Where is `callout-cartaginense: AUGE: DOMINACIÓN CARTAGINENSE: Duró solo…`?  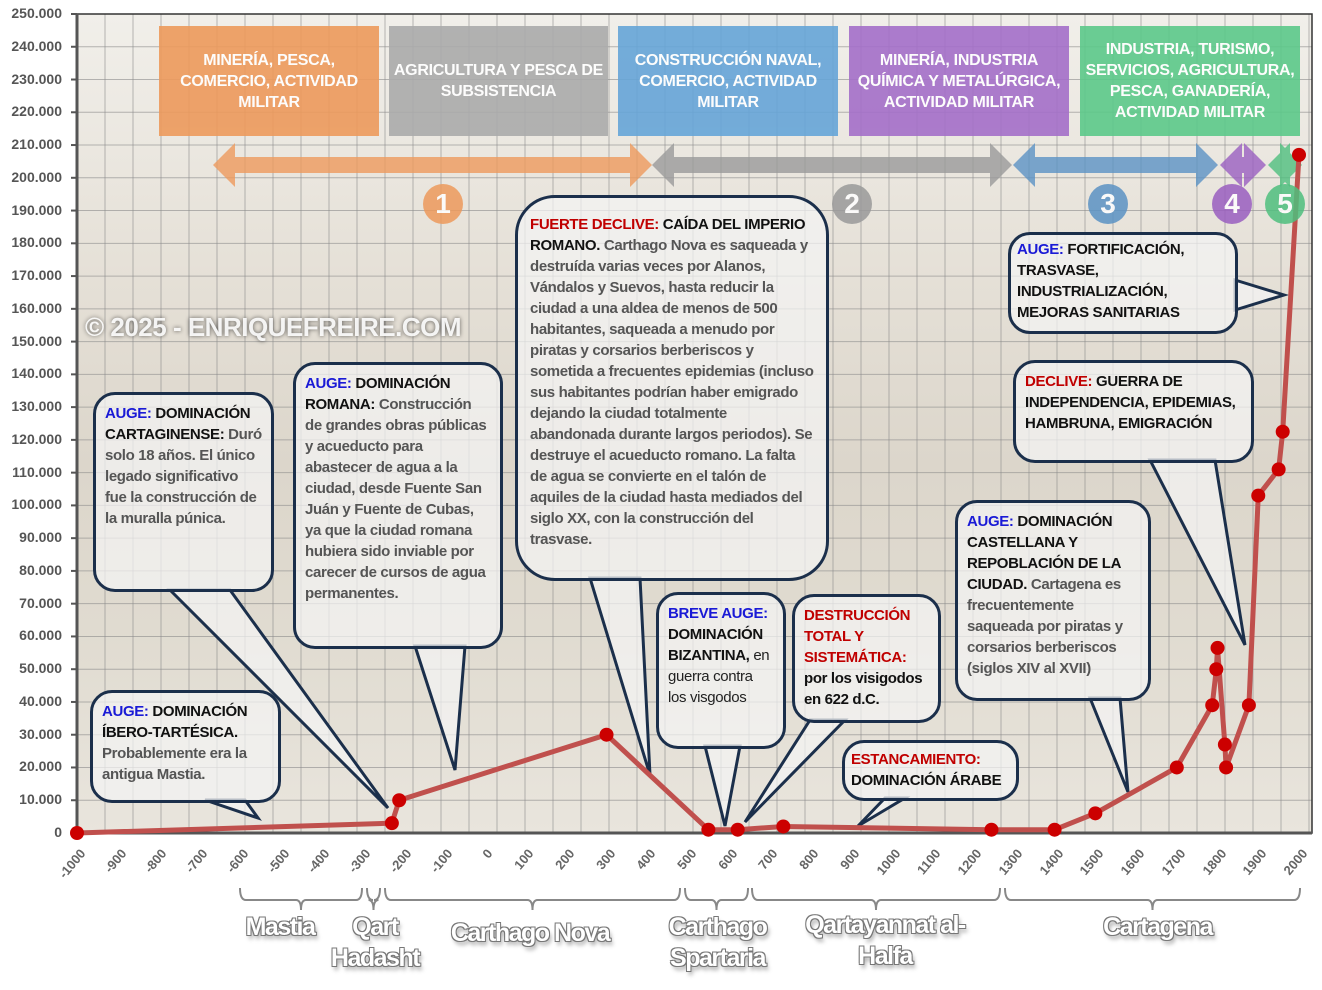
callout-cartaginense: AUGE: DOMINACIÓN CARTAGINENSE: Duró solo… is located at coordinates (183, 492).